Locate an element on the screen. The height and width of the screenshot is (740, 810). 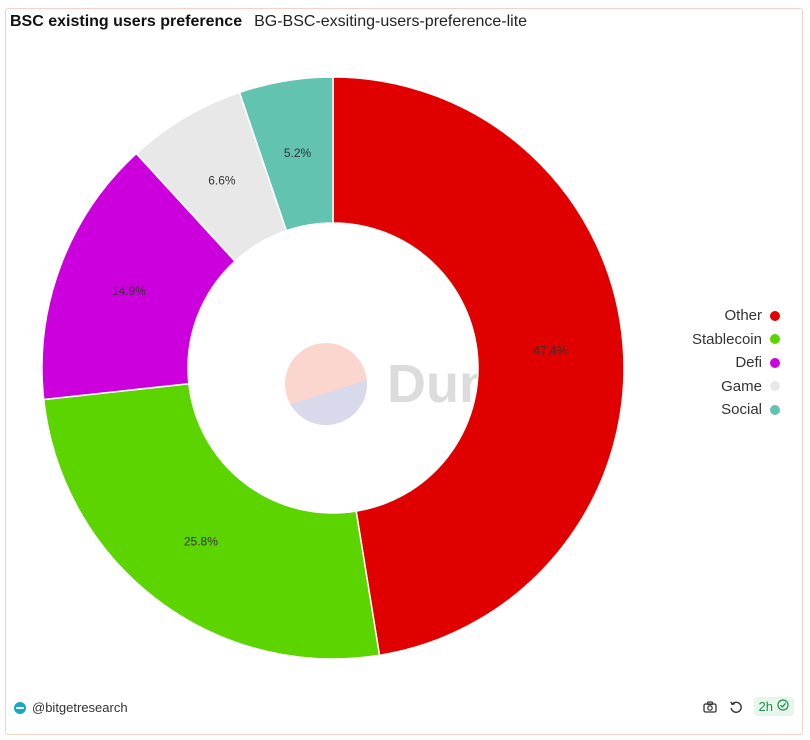
author-logo-icon is located at coordinates (20, 707).